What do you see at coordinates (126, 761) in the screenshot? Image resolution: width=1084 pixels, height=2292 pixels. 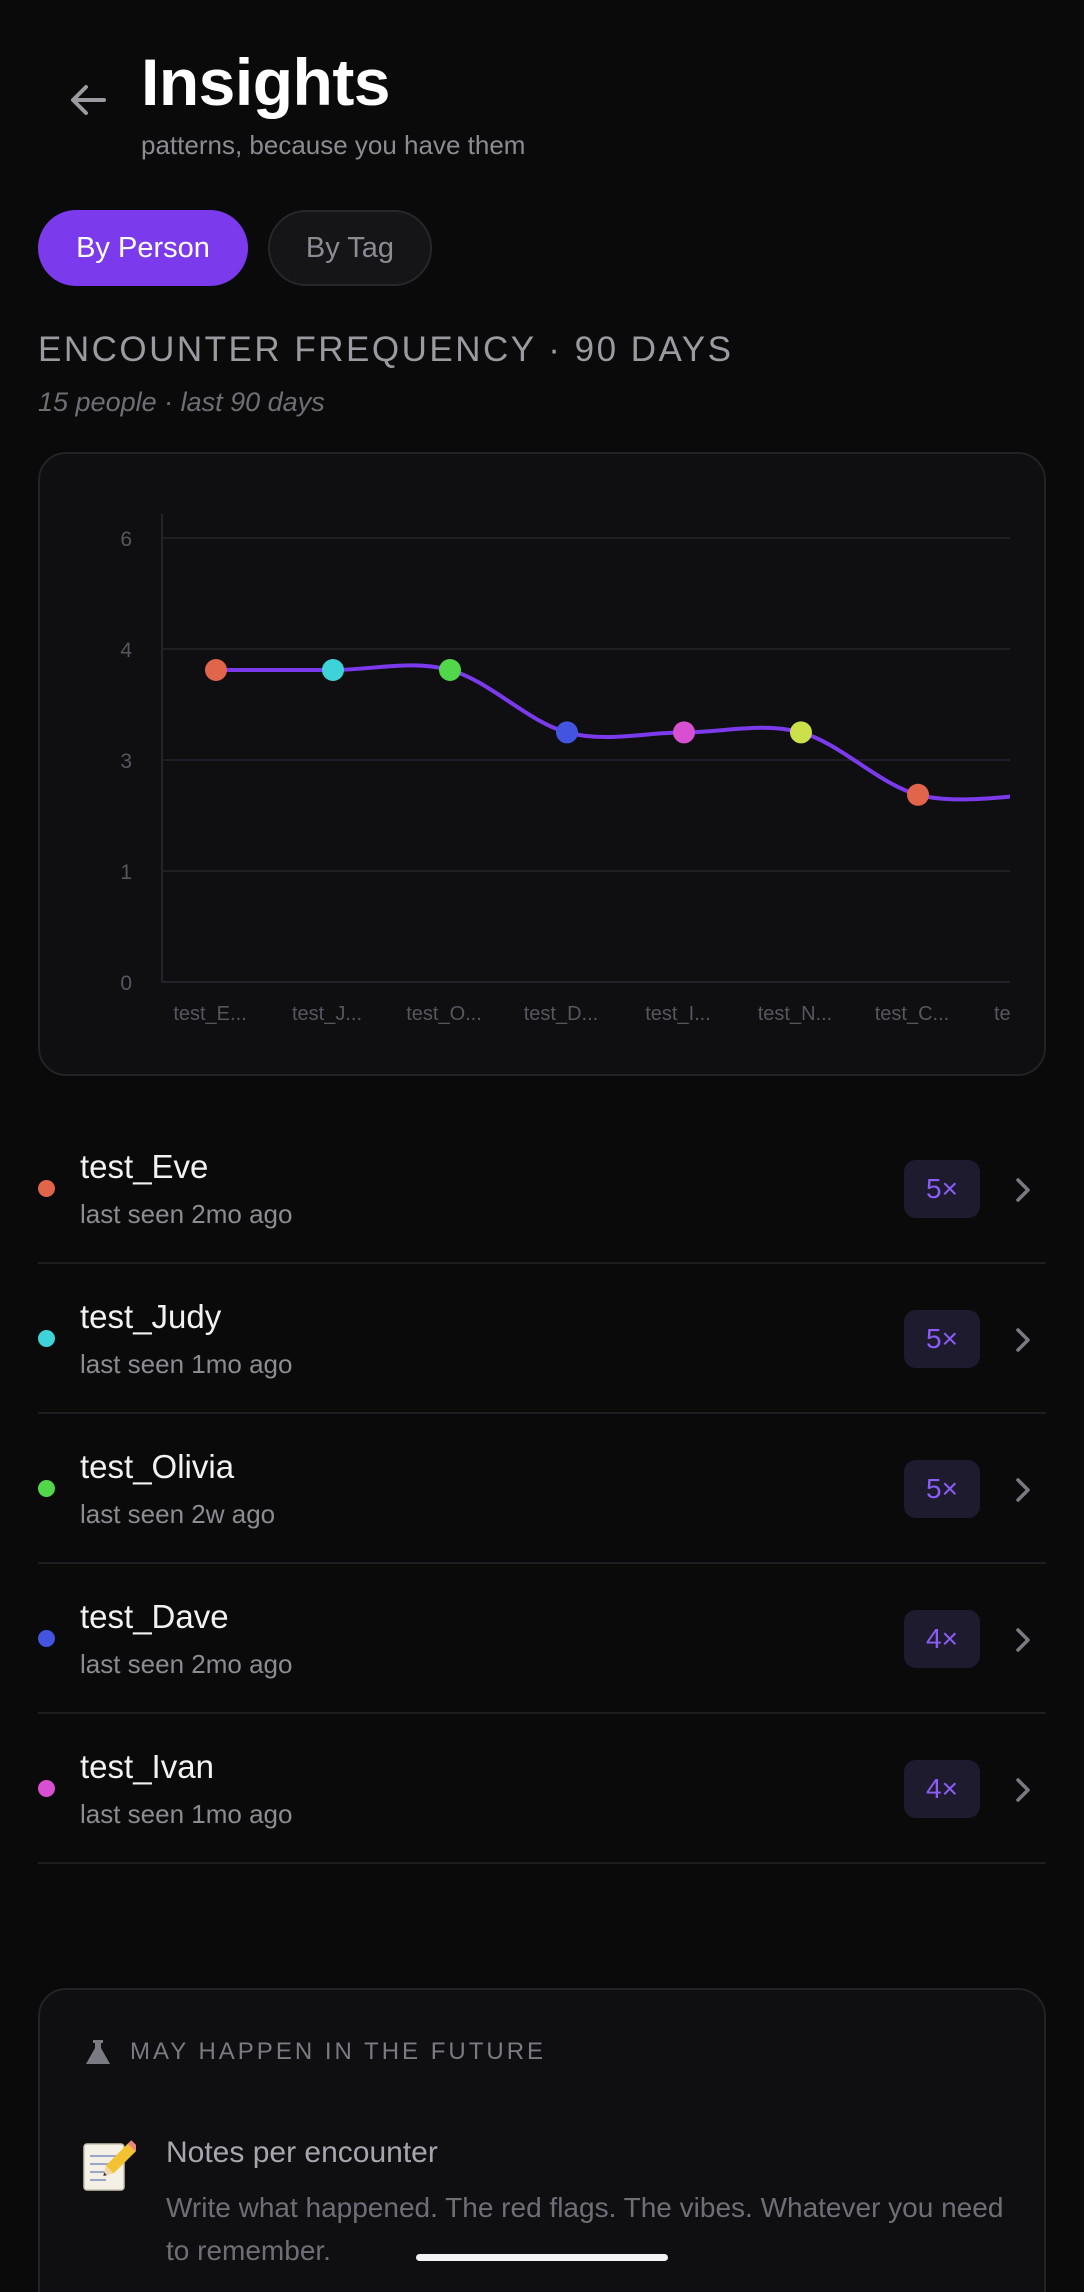 I see `y-tick-label: 3` at bounding box center [126, 761].